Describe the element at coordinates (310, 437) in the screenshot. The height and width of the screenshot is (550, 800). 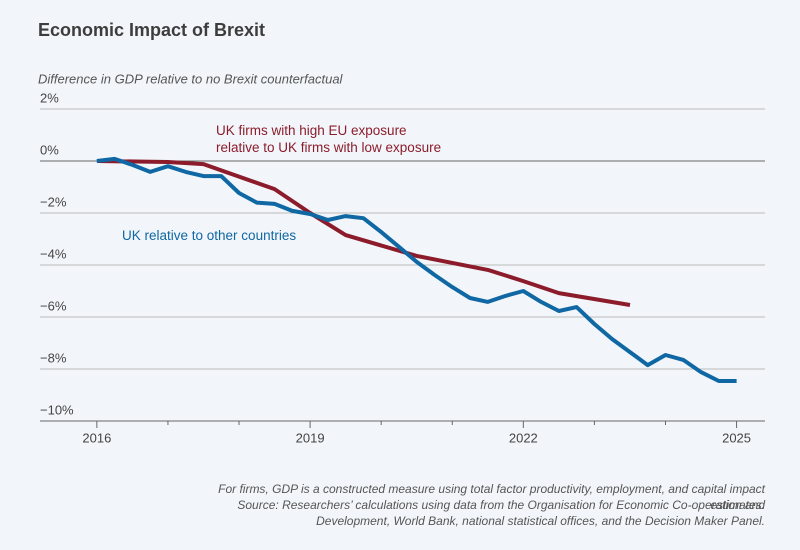
I see `x-tick-label: 2019` at that location.